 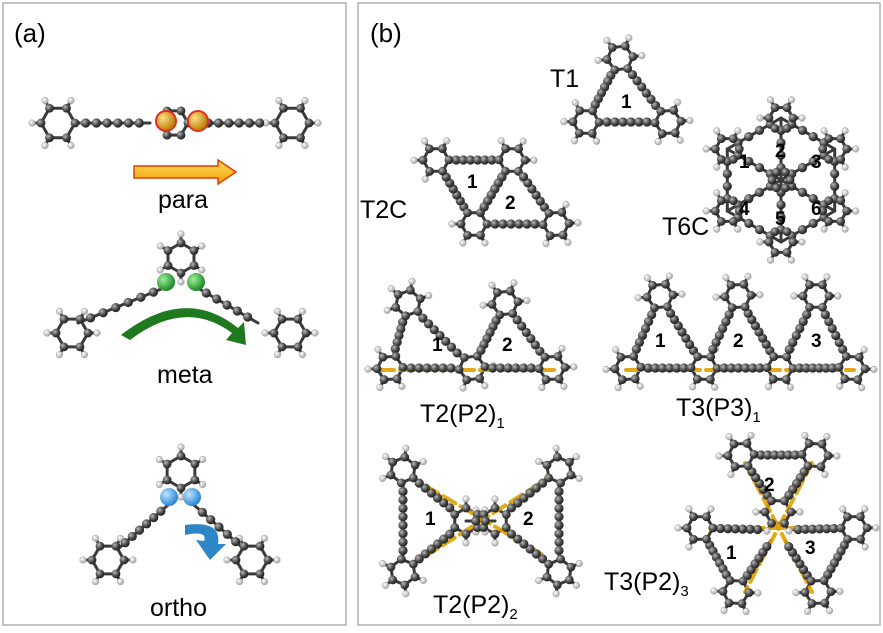 What do you see at coordinates (386, 33) in the screenshot?
I see `panel-b-label: (b)` at bounding box center [386, 33].